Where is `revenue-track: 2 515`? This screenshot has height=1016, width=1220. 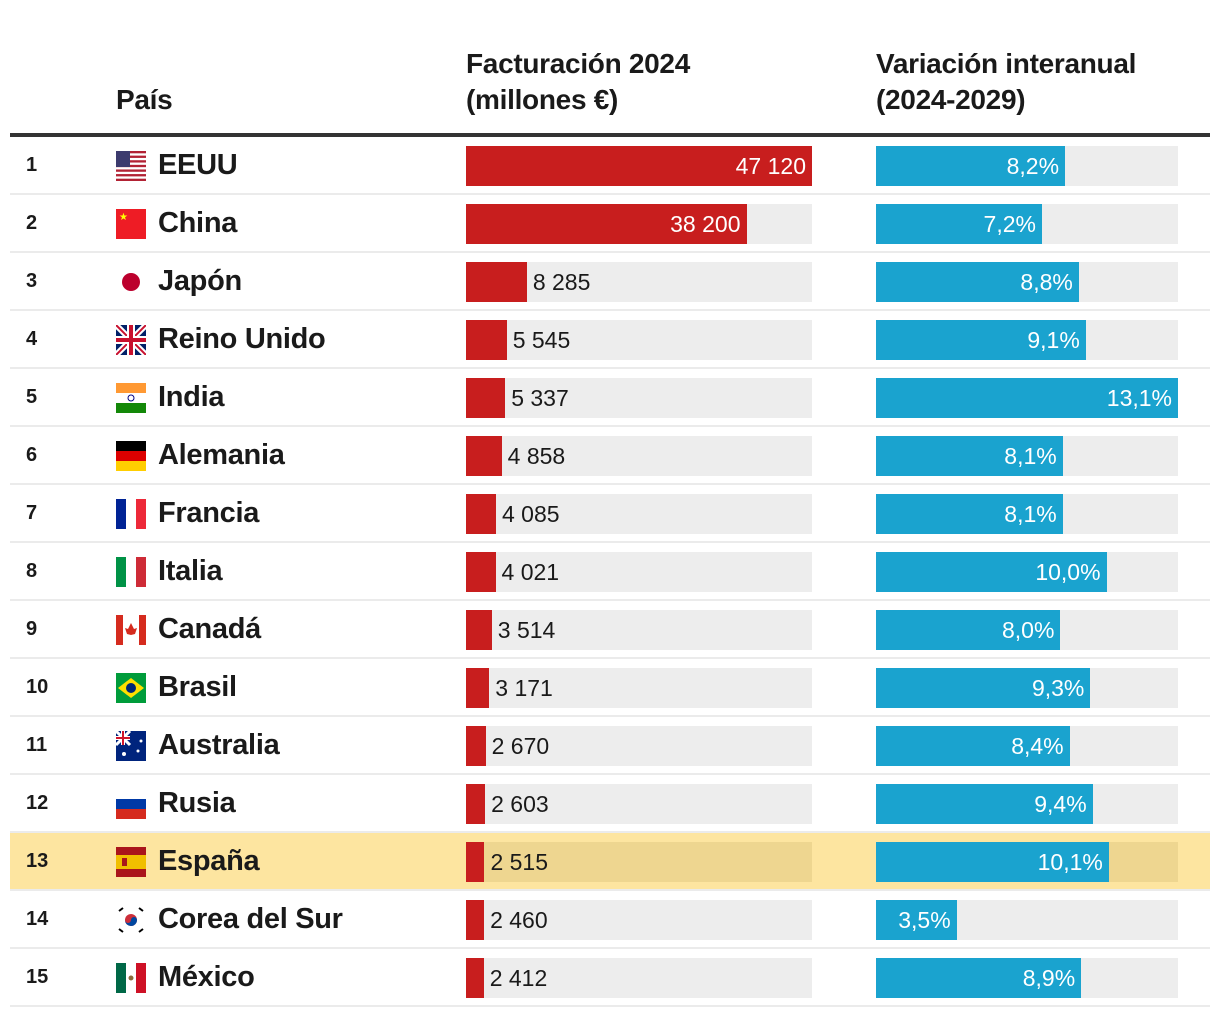
revenue-track: 2 515 is located at coordinates (639, 862).